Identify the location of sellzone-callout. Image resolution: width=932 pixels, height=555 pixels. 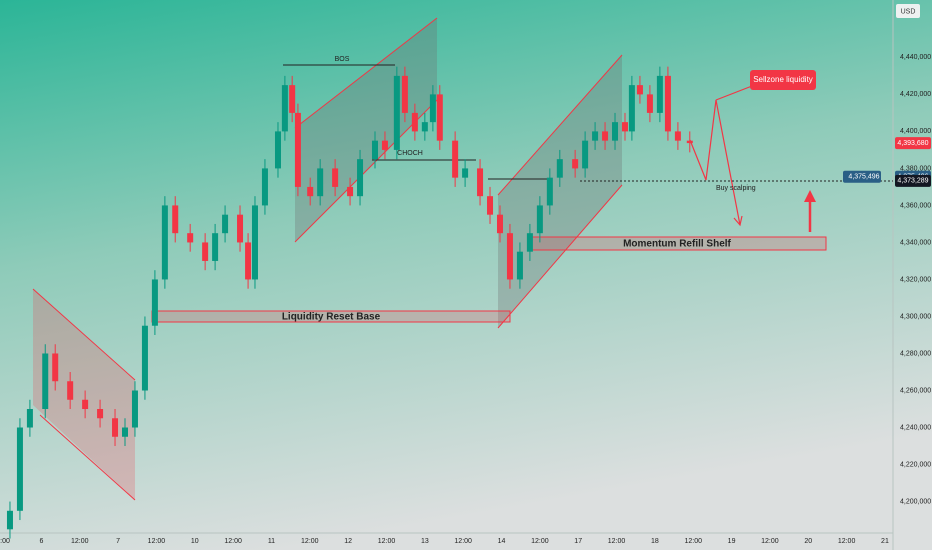
(783, 80).